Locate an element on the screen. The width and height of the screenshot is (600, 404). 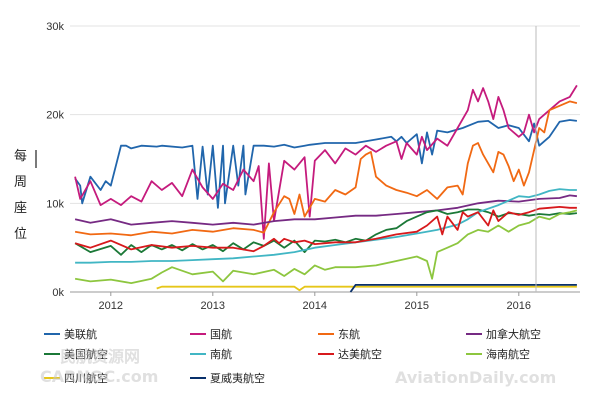
y-axis: 0k 10k 20k 30k is located at coordinates (55, 160).